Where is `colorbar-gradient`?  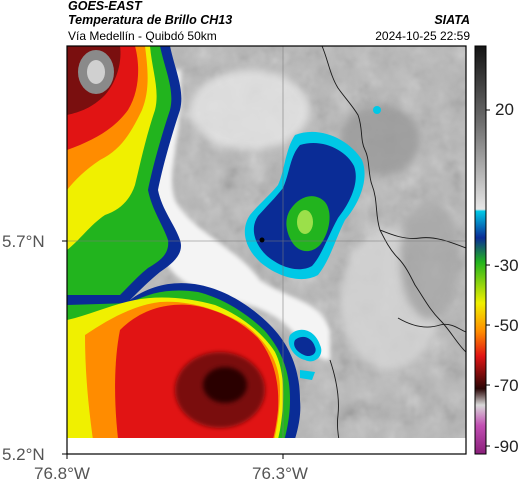
colorbar-gradient is located at coordinates (480, 250).